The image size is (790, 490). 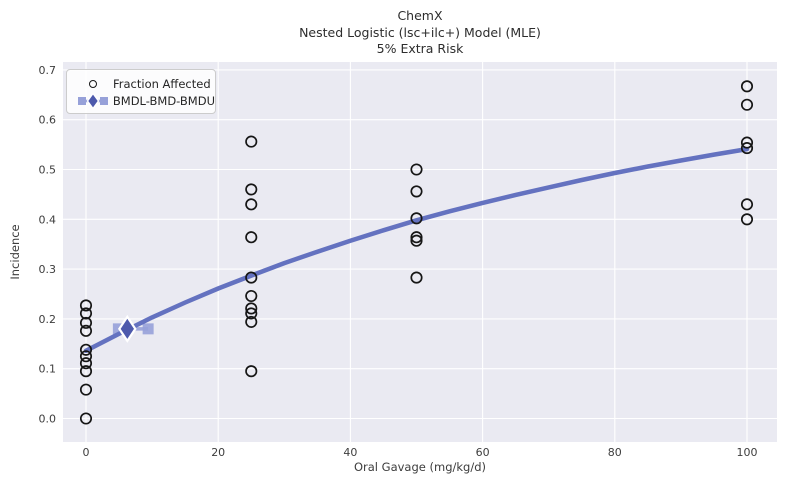 What do you see at coordinates (218, 452) in the screenshot?
I see `x-tick-label: 20` at bounding box center [218, 452].